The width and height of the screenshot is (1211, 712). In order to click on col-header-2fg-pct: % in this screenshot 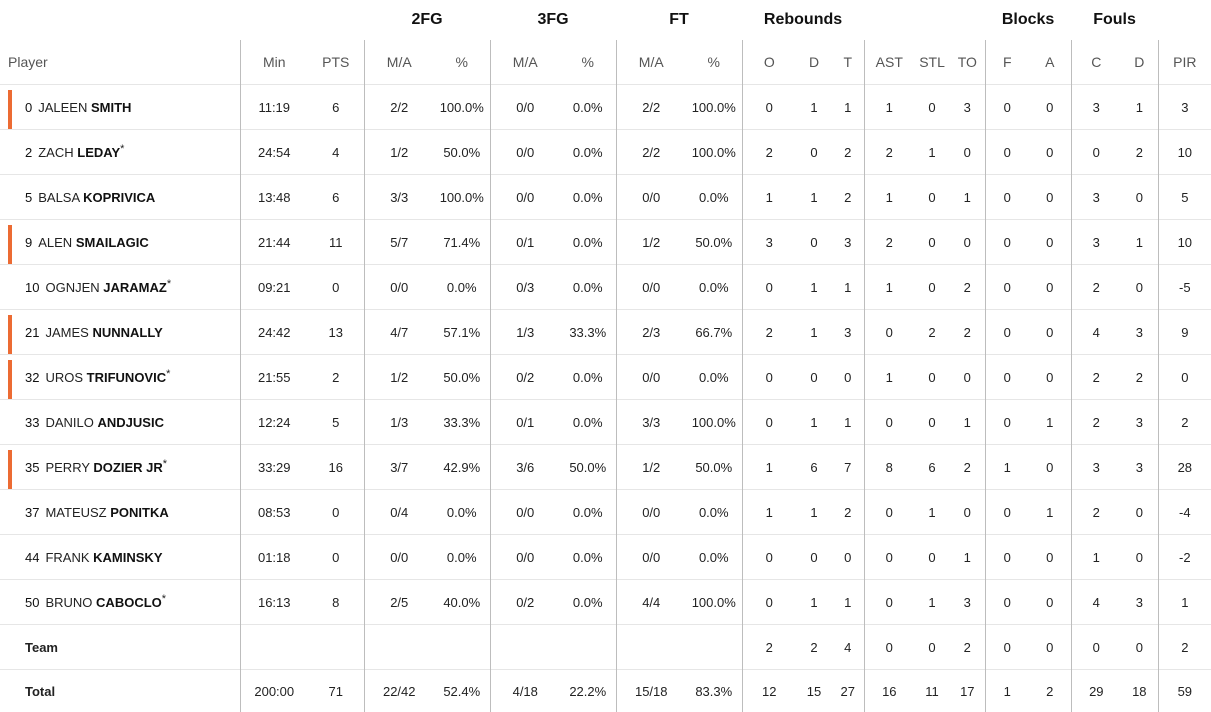, I will do `click(461, 62)`.